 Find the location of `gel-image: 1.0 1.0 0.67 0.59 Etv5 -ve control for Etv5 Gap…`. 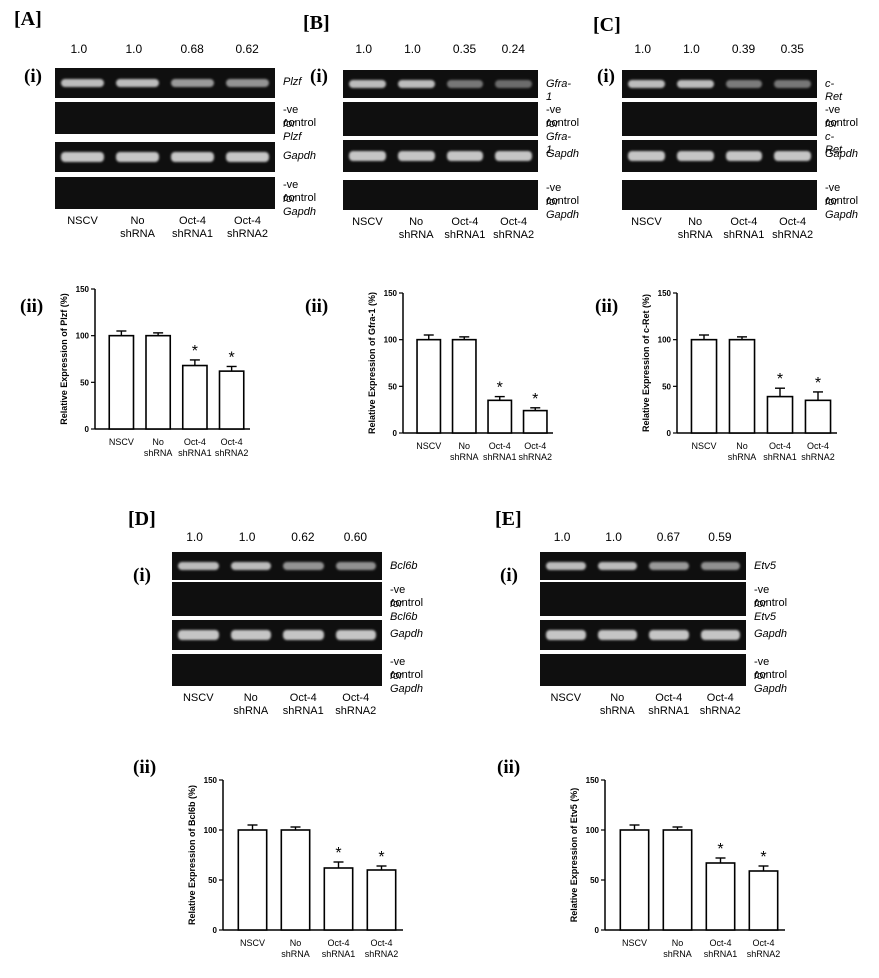

gel-image: 1.0 1.0 0.67 0.59 Etv5 -ve control for Etv5 Gap… is located at coordinates (663, 635).